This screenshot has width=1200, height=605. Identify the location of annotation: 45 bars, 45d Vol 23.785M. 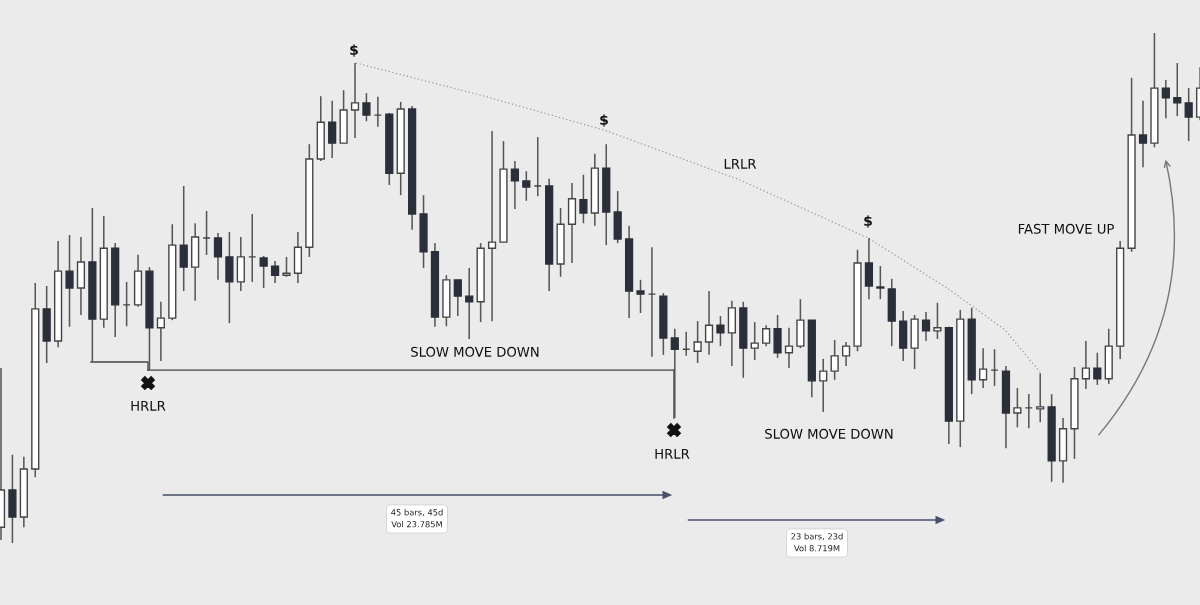
(417, 518).